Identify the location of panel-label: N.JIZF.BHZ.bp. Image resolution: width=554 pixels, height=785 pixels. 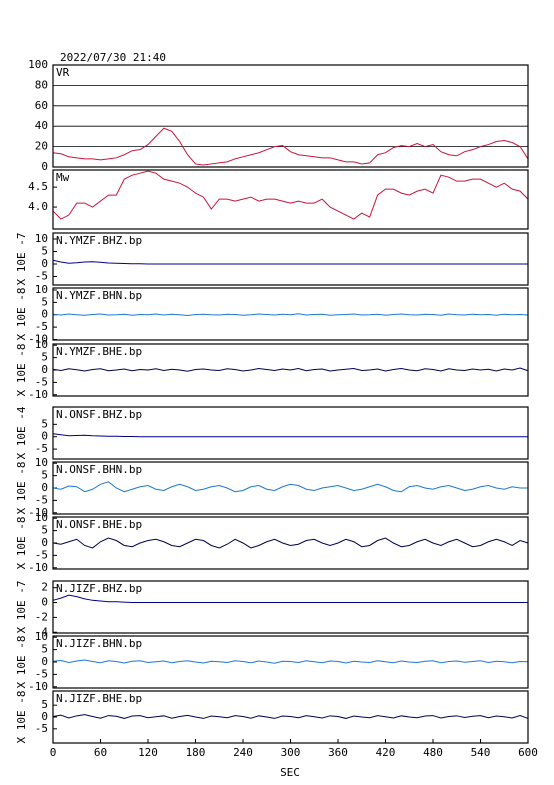
(99, 588).